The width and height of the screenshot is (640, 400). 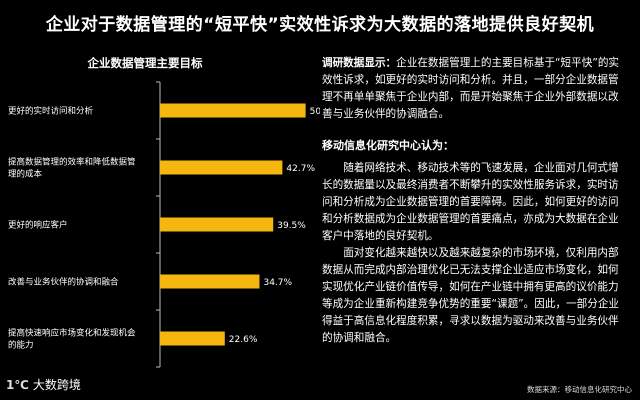 What do you see at coordinates (72, 168) in the screenshot?
I see `category-label: 提高数据管理的效率和降低数据管理的成本` at bounding box center [72, 168].